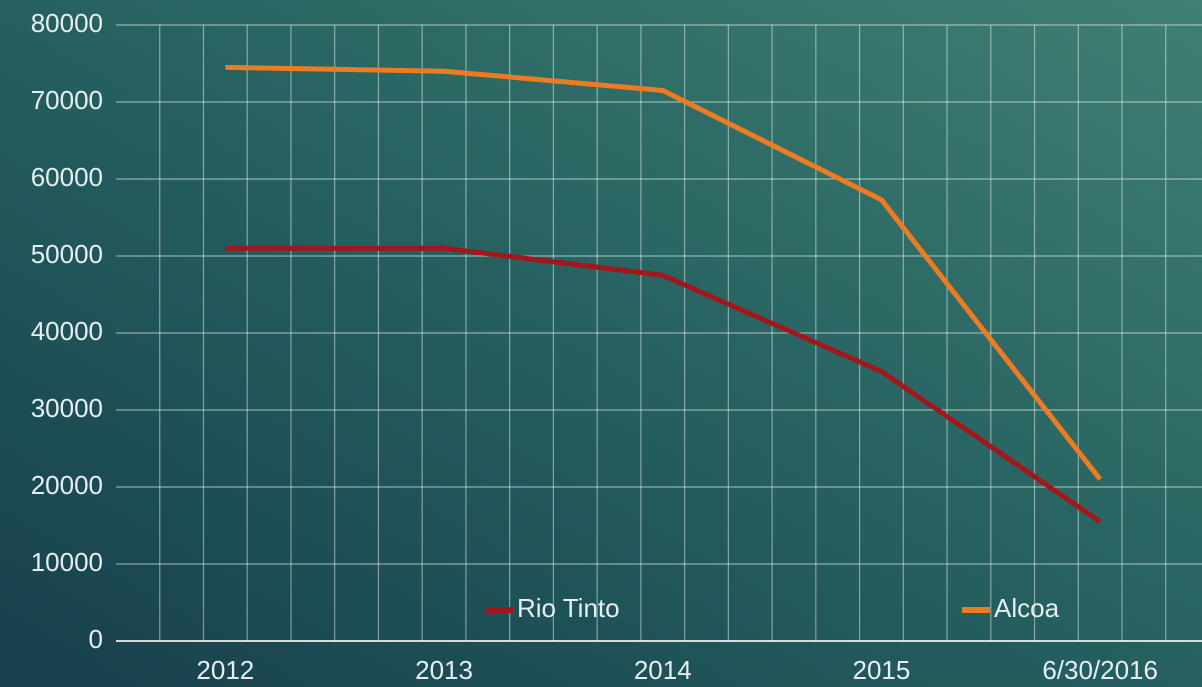 The height and width of the screenshot is (687, 1202). What do you see at coordinates (568, 608) in the screenshot?
I see `legend-label: Rio Tinto` at bounding box center [568, 608].